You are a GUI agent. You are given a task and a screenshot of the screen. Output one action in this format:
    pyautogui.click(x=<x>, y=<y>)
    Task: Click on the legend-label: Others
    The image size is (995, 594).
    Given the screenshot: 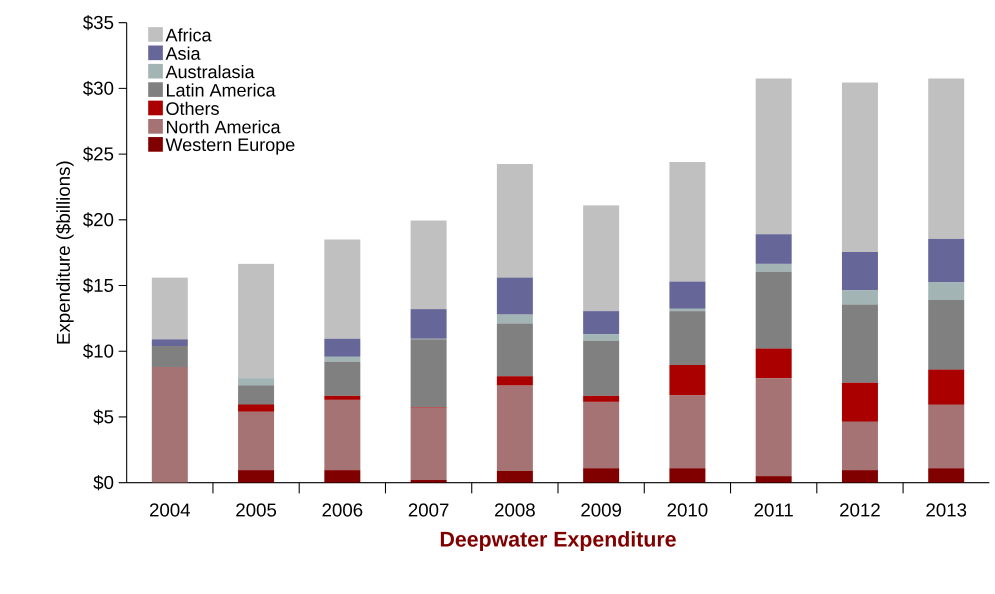 What is the action you would take?
    pyautogui.click(x=192, y=108)
    